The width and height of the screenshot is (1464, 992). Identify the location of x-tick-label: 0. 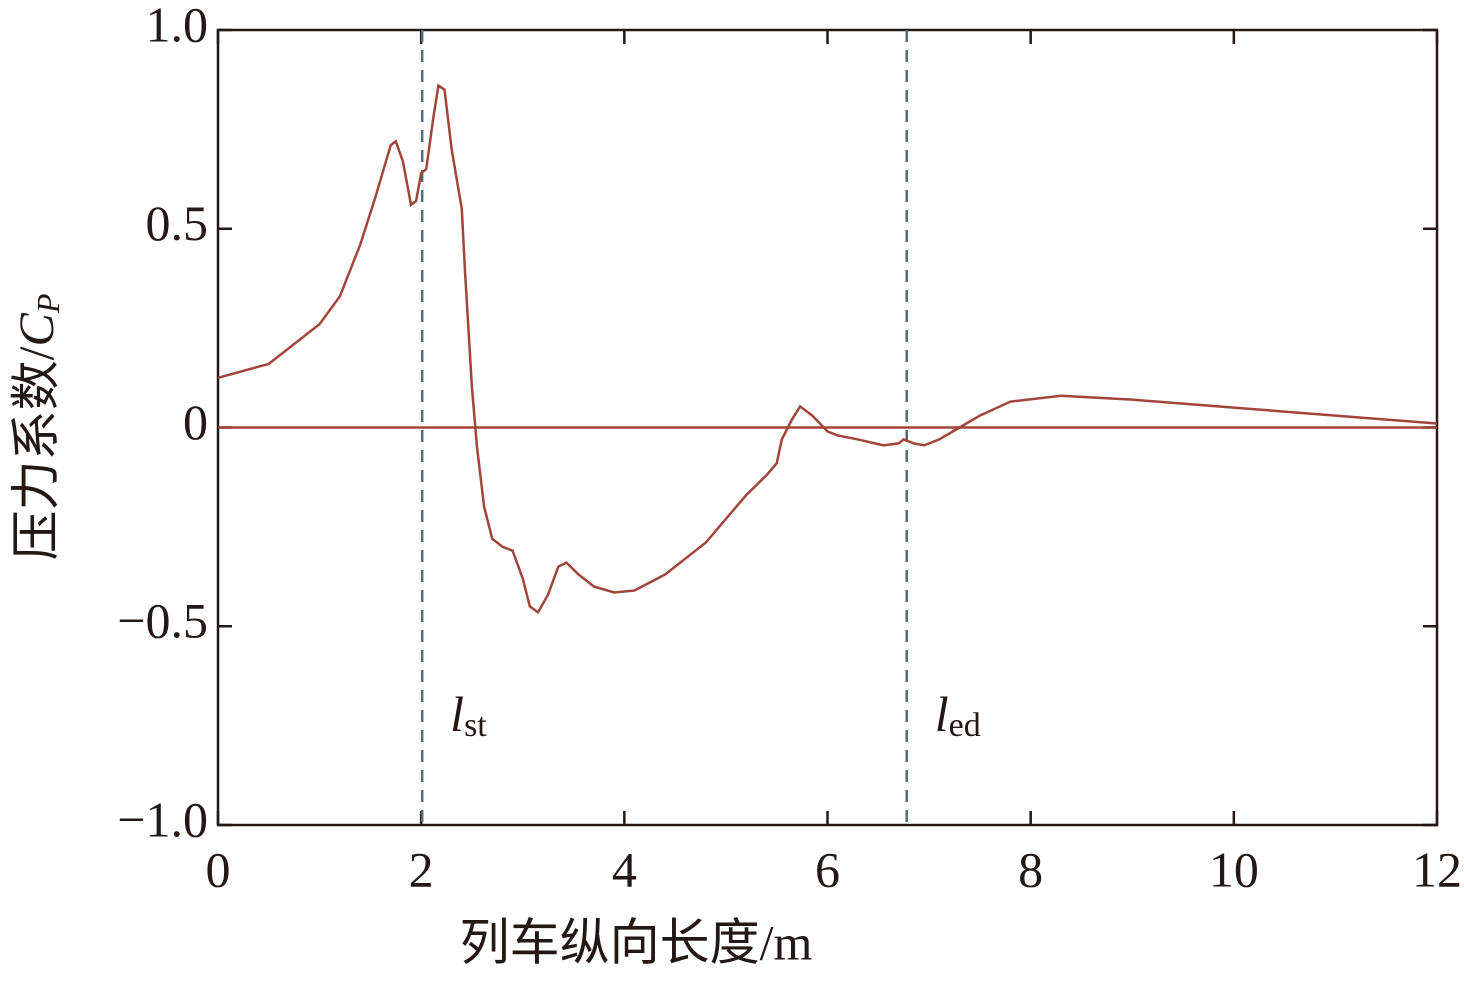
(218, 869).